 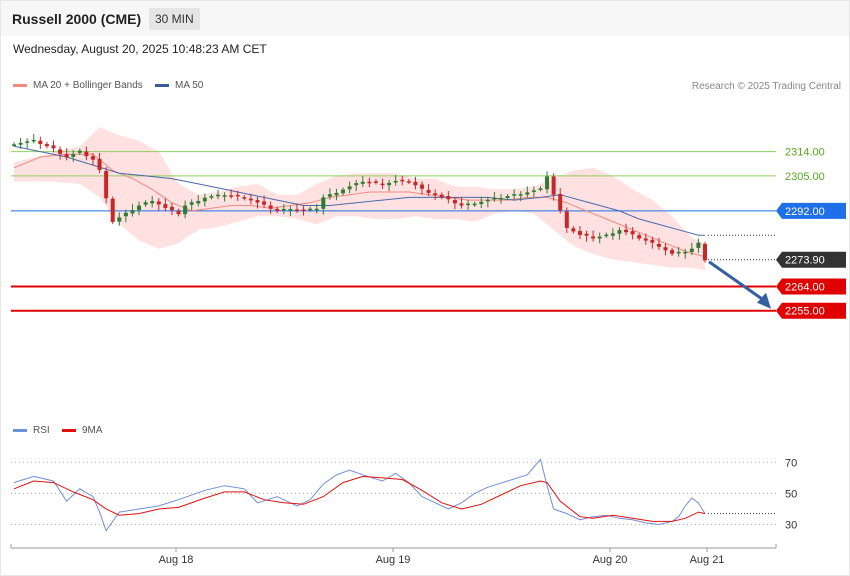 I want to click on support-2-tag, so click(x=811, y=310).